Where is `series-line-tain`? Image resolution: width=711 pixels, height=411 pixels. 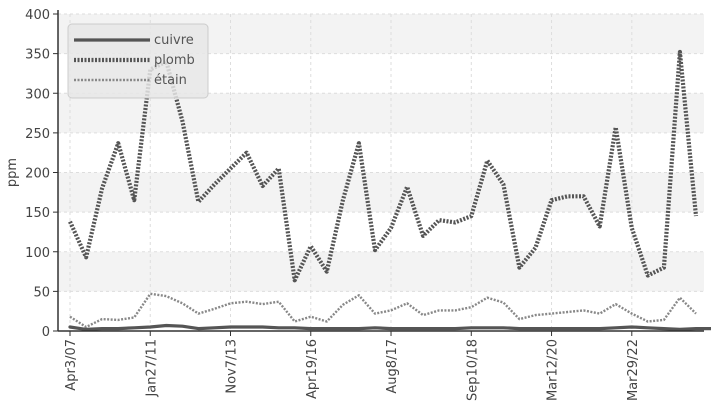 series-line-tain is located at coordinates (383, 310).